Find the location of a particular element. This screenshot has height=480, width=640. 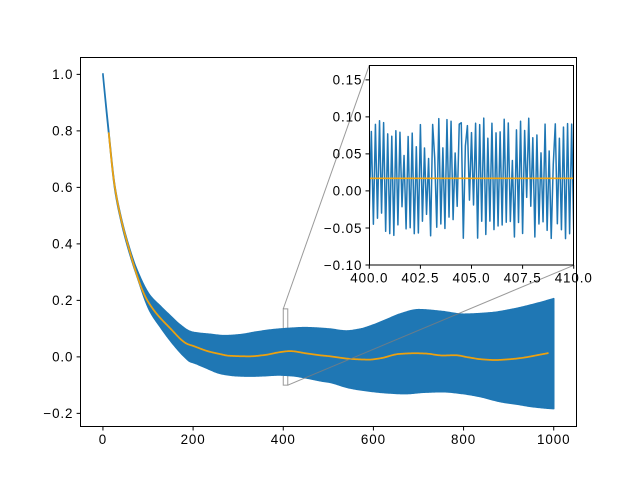

svg-text: 0 is located at coordinates (103, 439).